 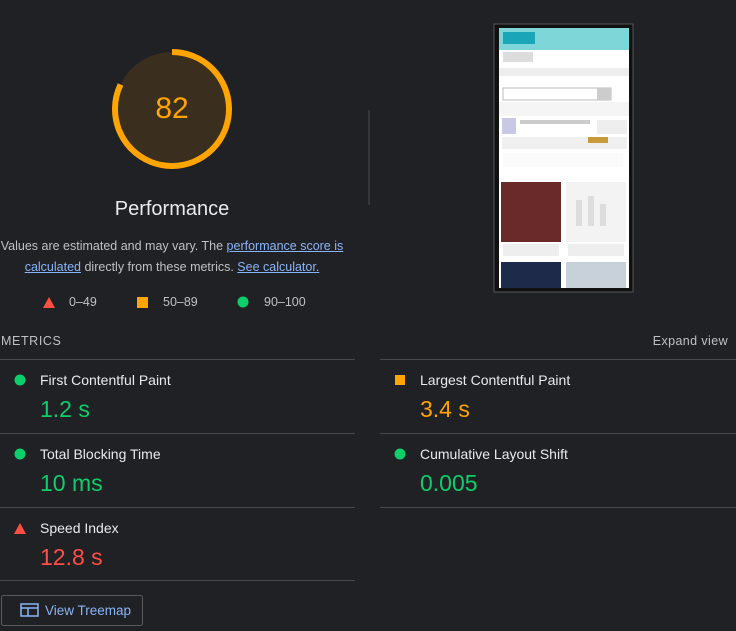 What do you see at coordinates (172, 209) in the screenshot?
I see `gauge-title: Performance` at bounding box center [172, 209].